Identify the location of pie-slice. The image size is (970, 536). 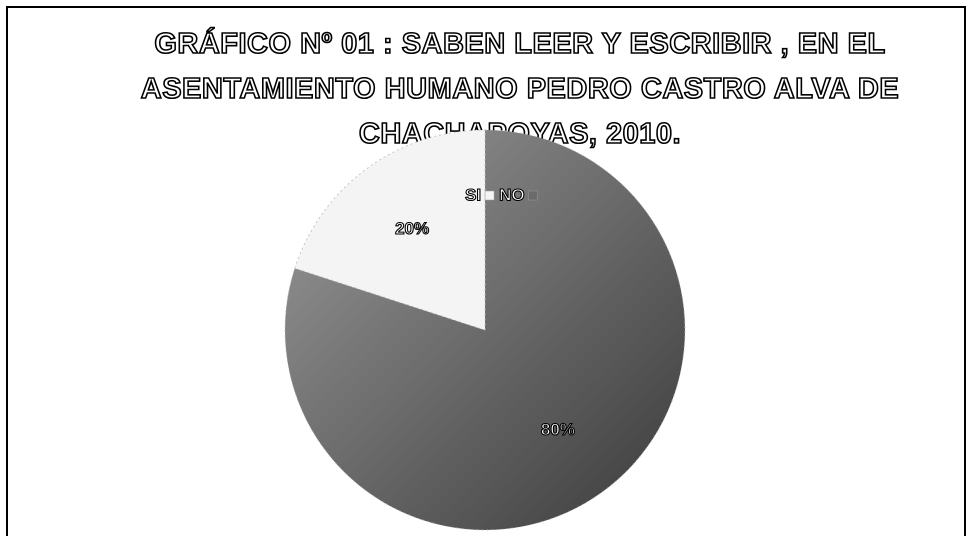
(390, 230).